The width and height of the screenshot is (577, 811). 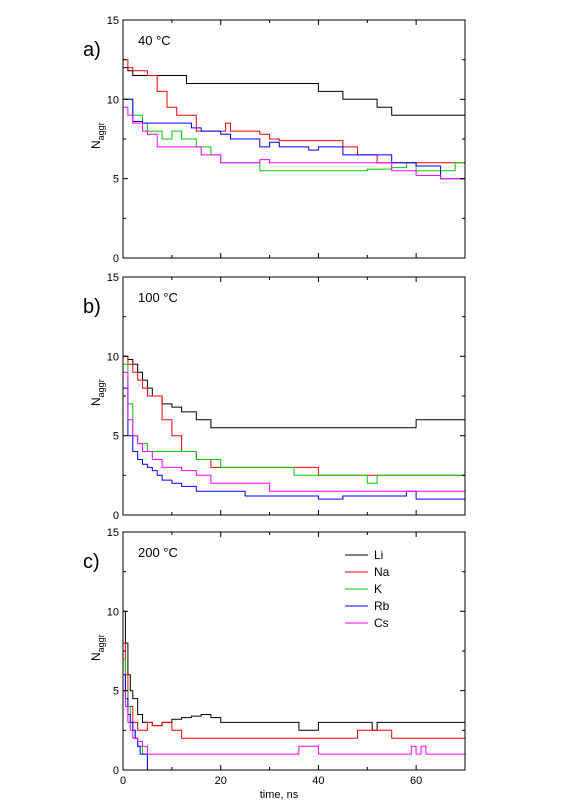 What do you see at coordinates (378, 589) in the screenshot?
I see `legend-label: K` at bounding box center [378, 589].